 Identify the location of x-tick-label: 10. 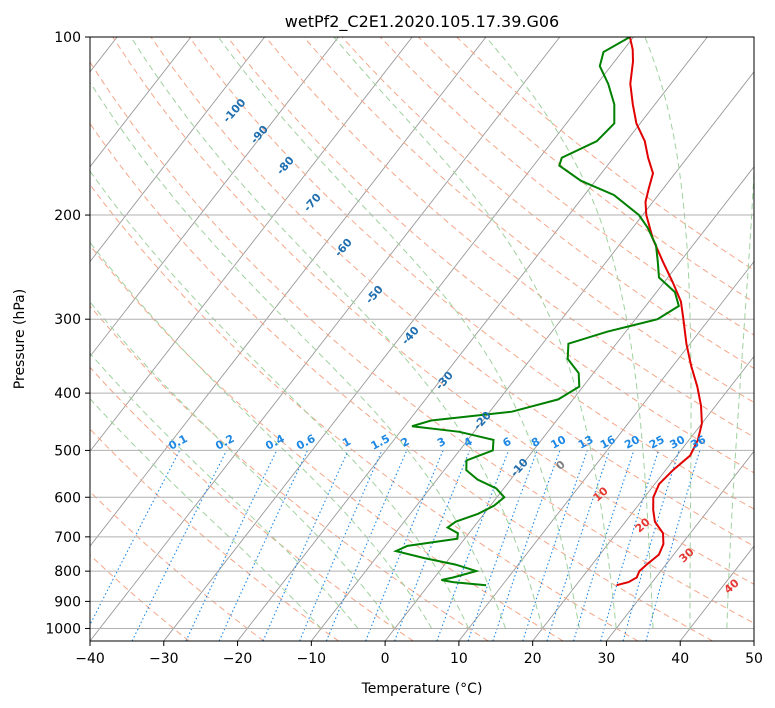
(459, 659).